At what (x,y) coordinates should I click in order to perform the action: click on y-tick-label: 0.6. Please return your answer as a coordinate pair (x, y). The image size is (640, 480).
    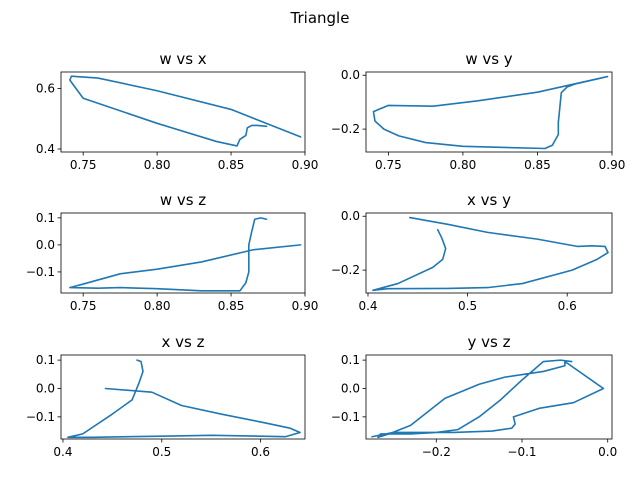
    Looking at the image, I should click on (45, 89).